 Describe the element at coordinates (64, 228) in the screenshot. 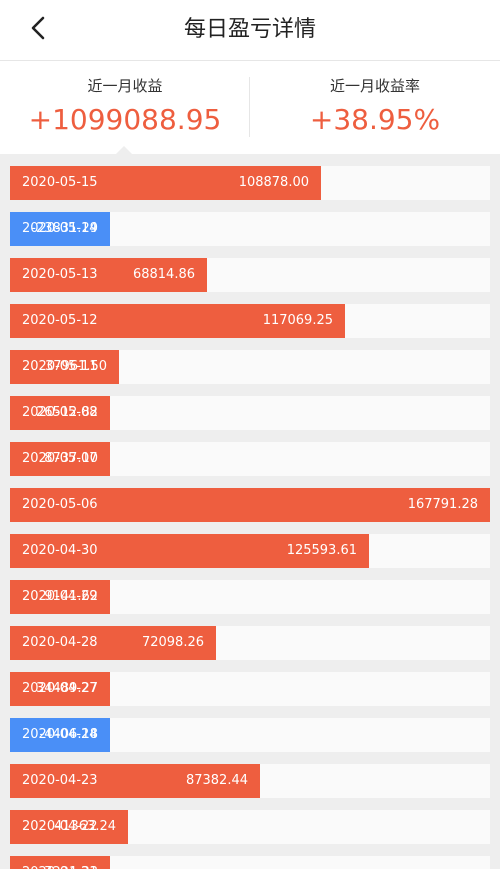

I see `row-value: -23831.29` at that location.